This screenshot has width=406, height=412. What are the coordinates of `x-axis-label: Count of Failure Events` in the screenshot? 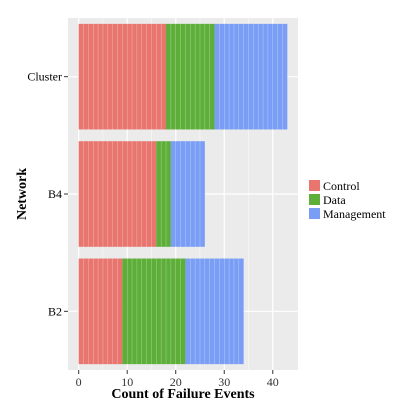 It's located at (183, 394).